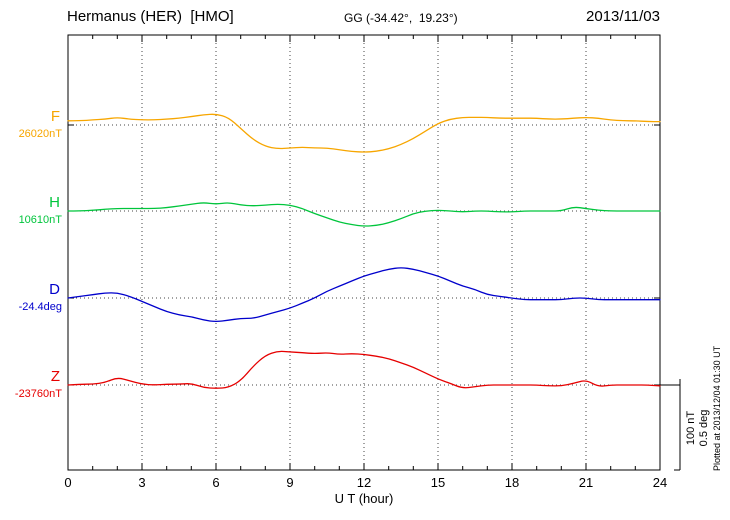 Image resolution: width=730 pixels, height=520 pixels. I want to click on x-tick-label: 24, so click(660, 482).